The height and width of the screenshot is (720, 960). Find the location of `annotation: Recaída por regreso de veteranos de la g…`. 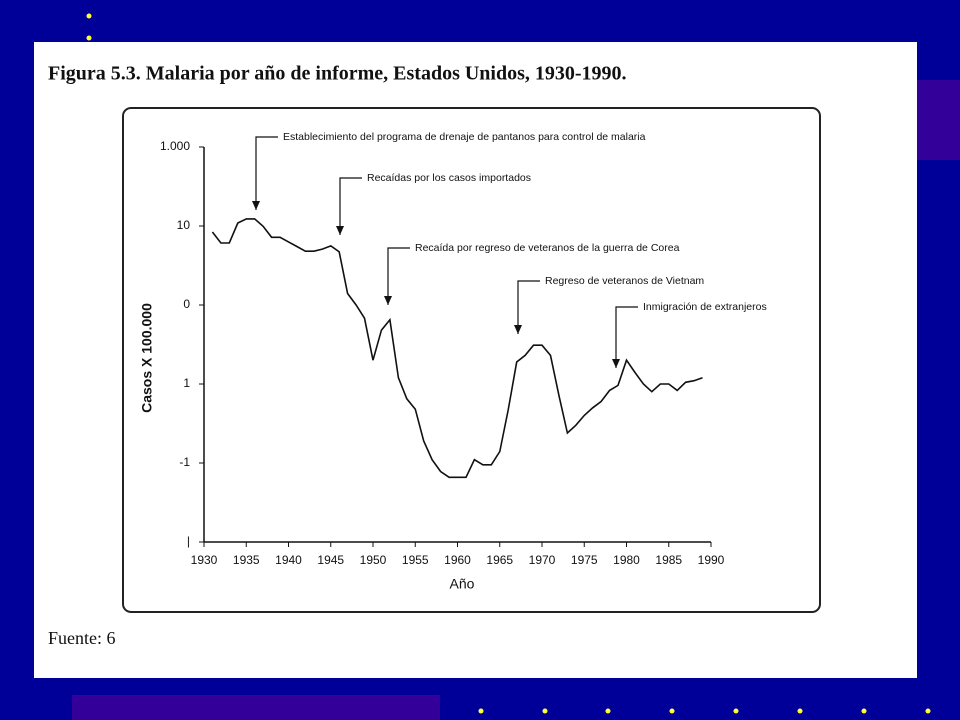

annotation: Recaída por regreso de veteranos de la g… is located at coordinates (547, 248).